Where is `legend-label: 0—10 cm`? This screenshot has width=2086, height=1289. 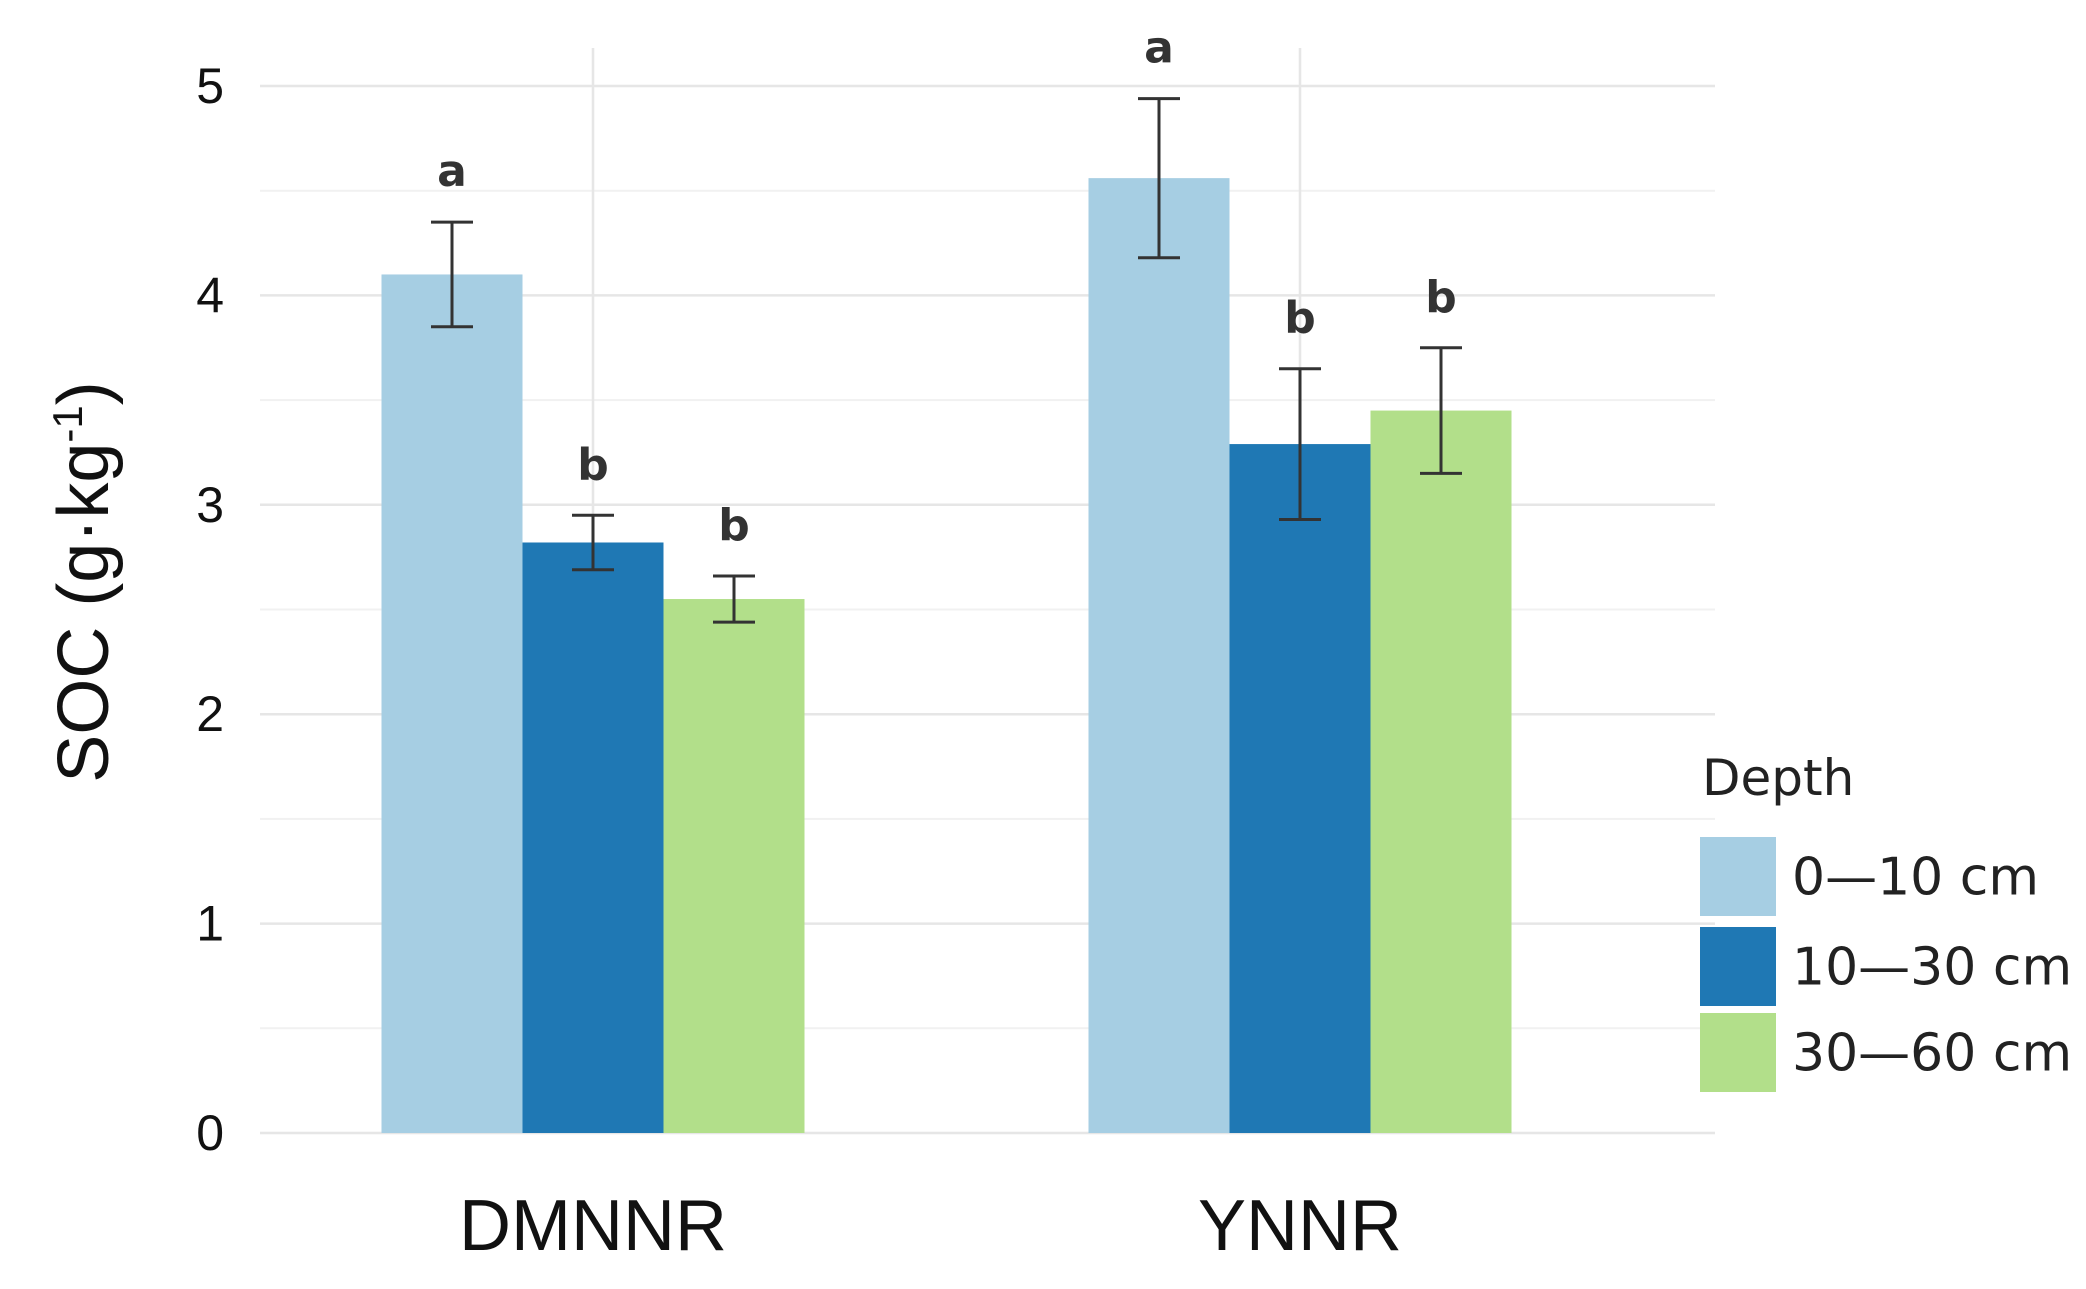 legend-label: 0—10 cm is located at coordinates (1915, 878).